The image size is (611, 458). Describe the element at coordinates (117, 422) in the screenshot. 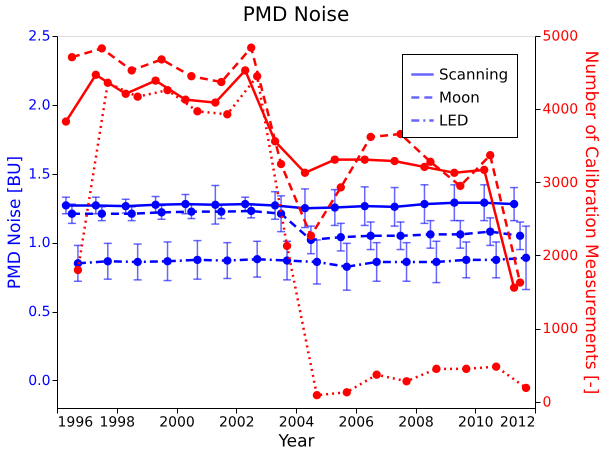

I see `x-tick-label: 1998` at that location.